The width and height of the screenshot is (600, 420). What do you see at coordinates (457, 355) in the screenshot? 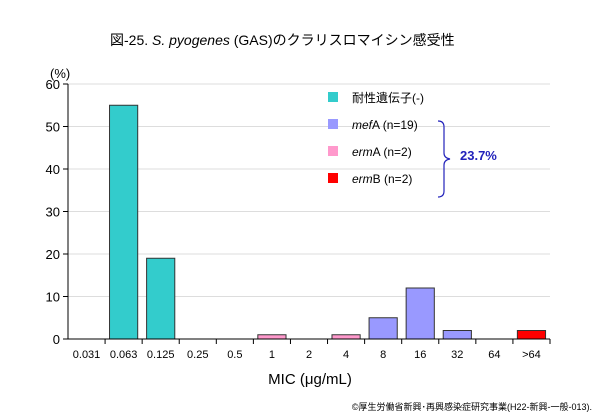
I see `x-tick-label: 32` at bounding box center [457, 355].